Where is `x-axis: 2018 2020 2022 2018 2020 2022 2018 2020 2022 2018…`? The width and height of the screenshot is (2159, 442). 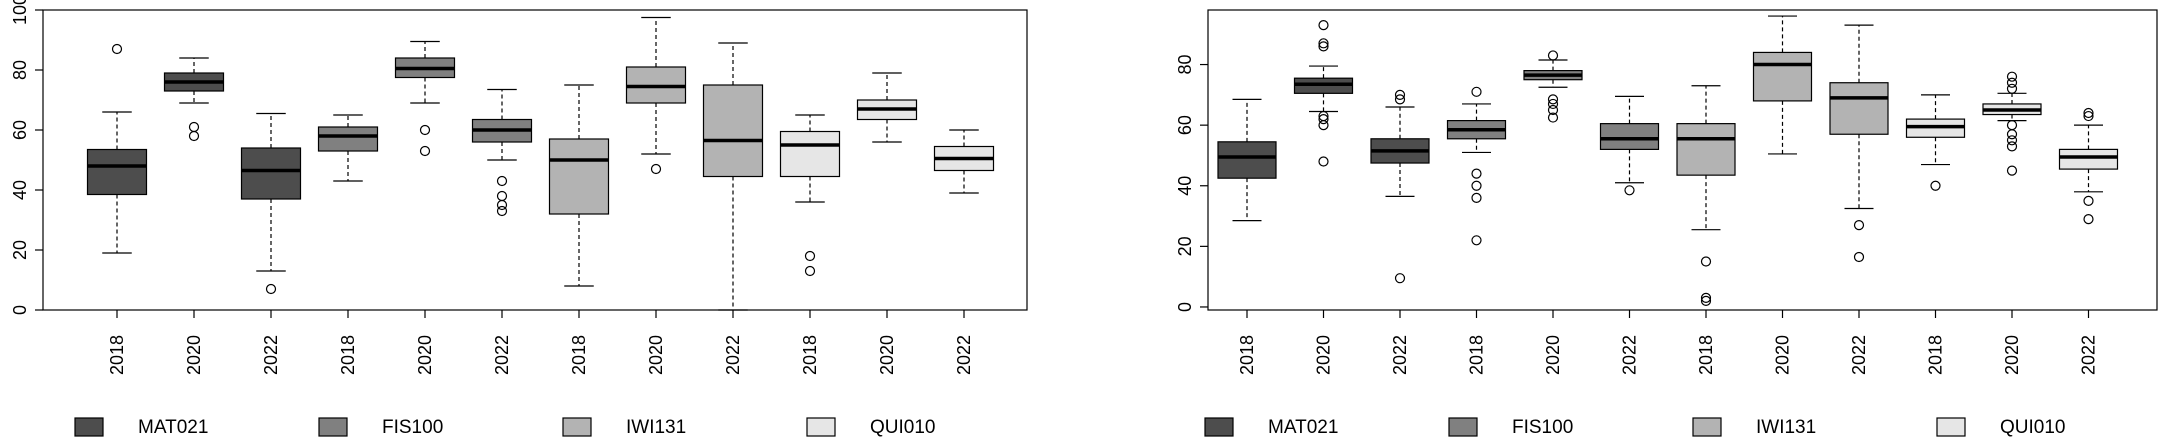 x-axis: 2018 2020 2022 2018 2020 2022 2018 2020 2022 2018… is located at coordinates (1668, 342).